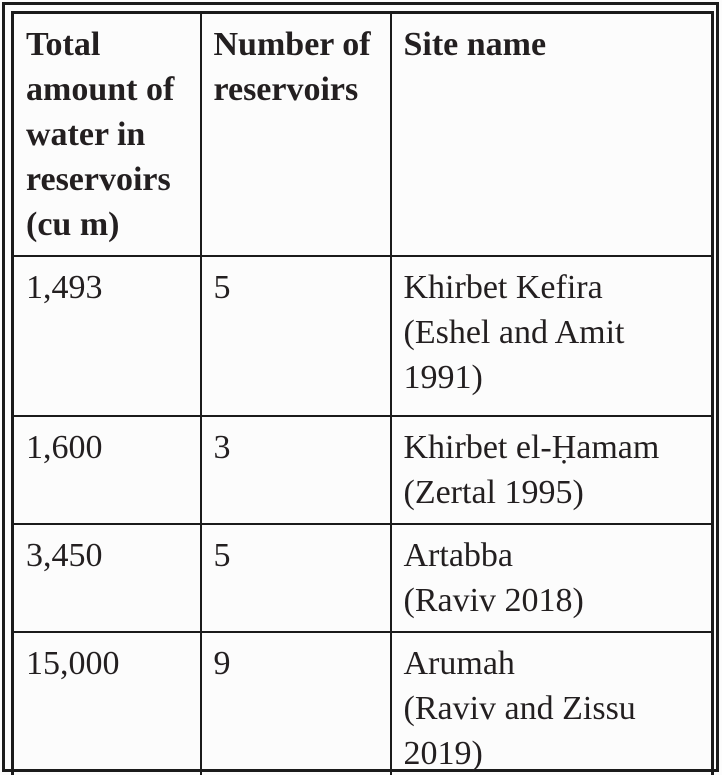 The width and height of the screenshot is (722, 775). Describe the element at coordinates (459, 663) in the screenshot. I see `site-name-text: Arumah` at that location.